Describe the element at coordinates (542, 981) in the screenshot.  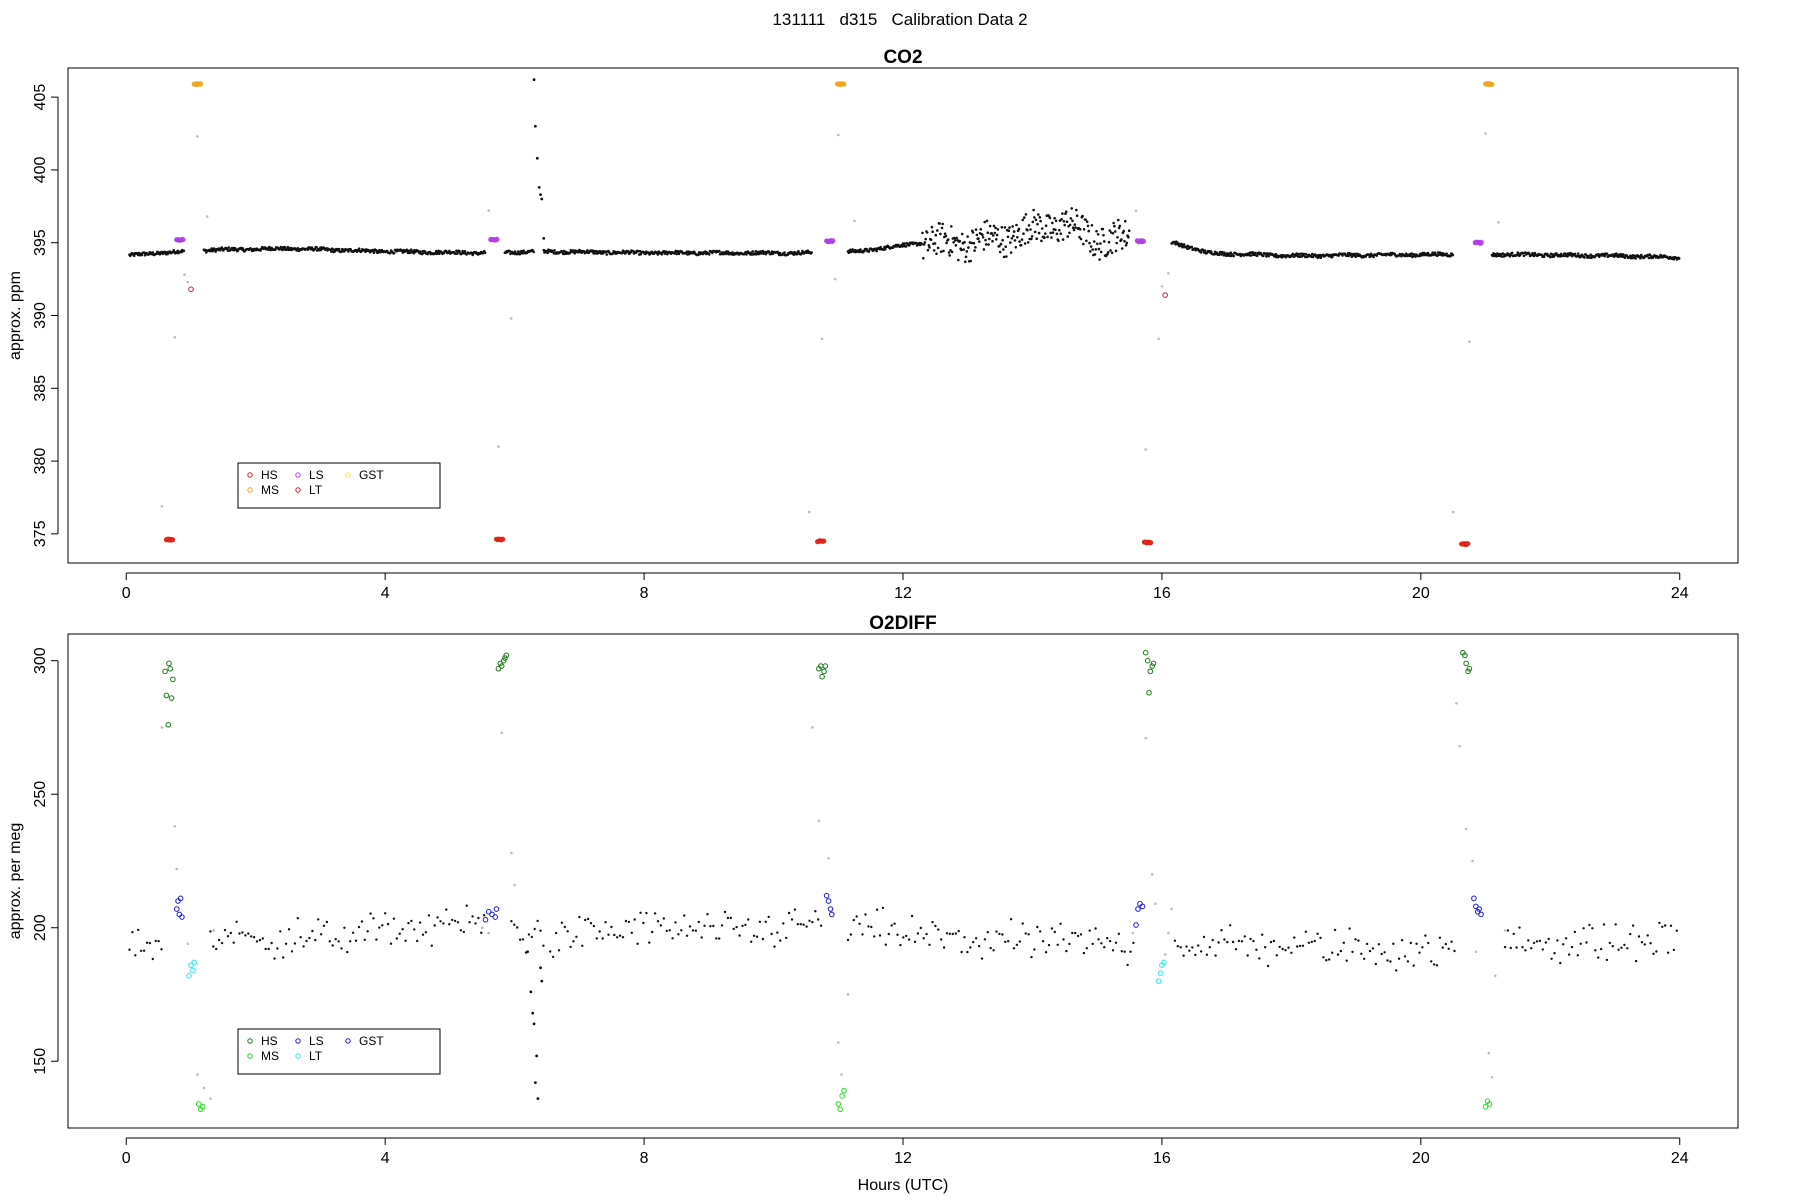
I see `spike-point` at that location.